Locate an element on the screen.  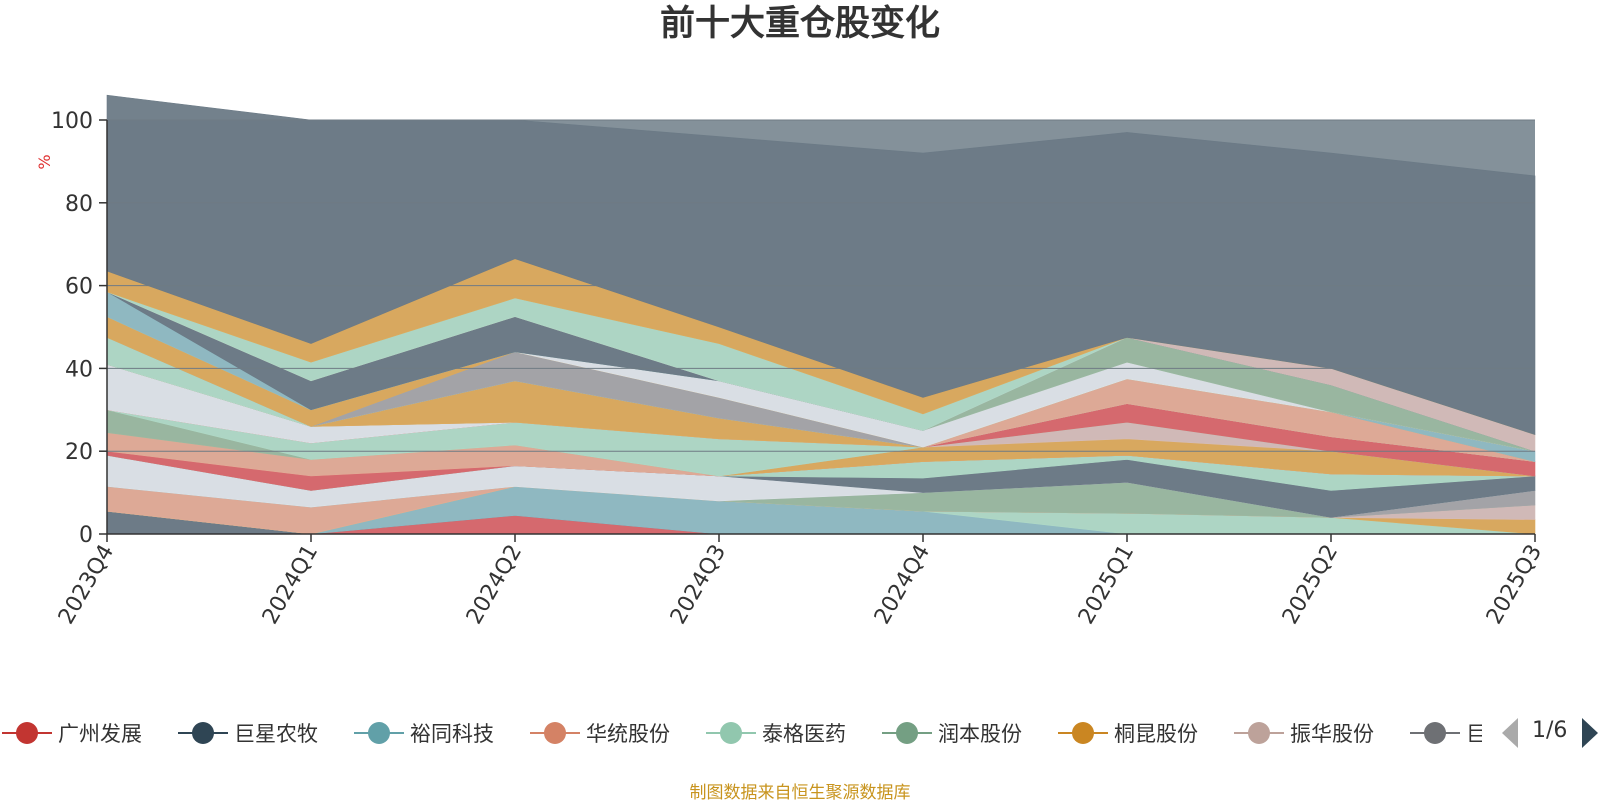
x-tick-label: 2024Q4 is located at coordinates (902, 585).